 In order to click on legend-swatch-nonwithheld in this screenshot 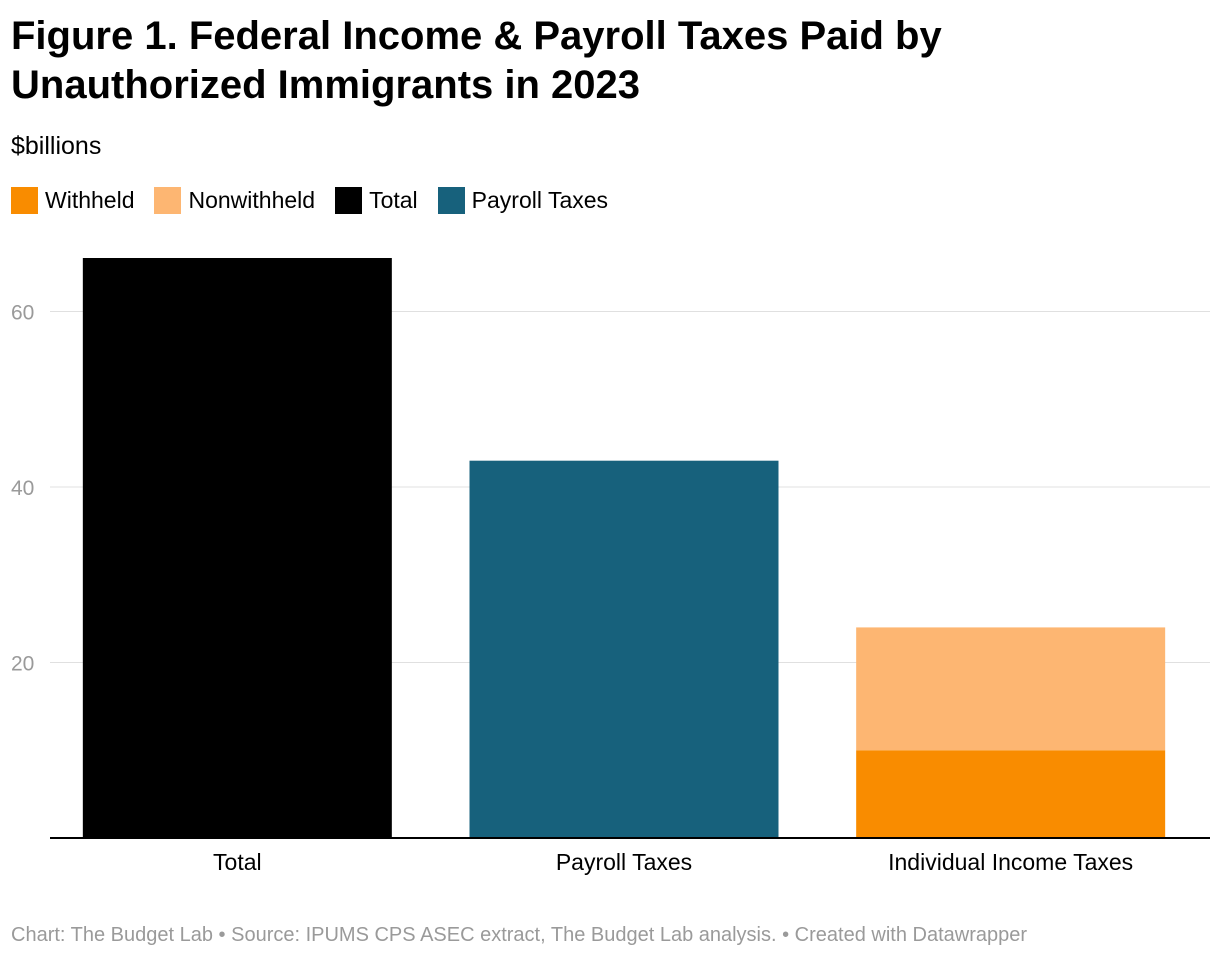, I will do `click(168, 200)`.